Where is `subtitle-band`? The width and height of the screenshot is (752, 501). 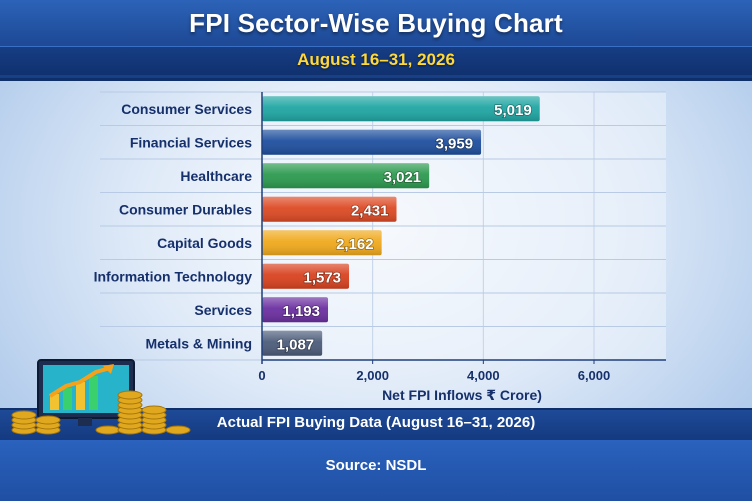 subtitle-band is located at coordinates (376, 60).